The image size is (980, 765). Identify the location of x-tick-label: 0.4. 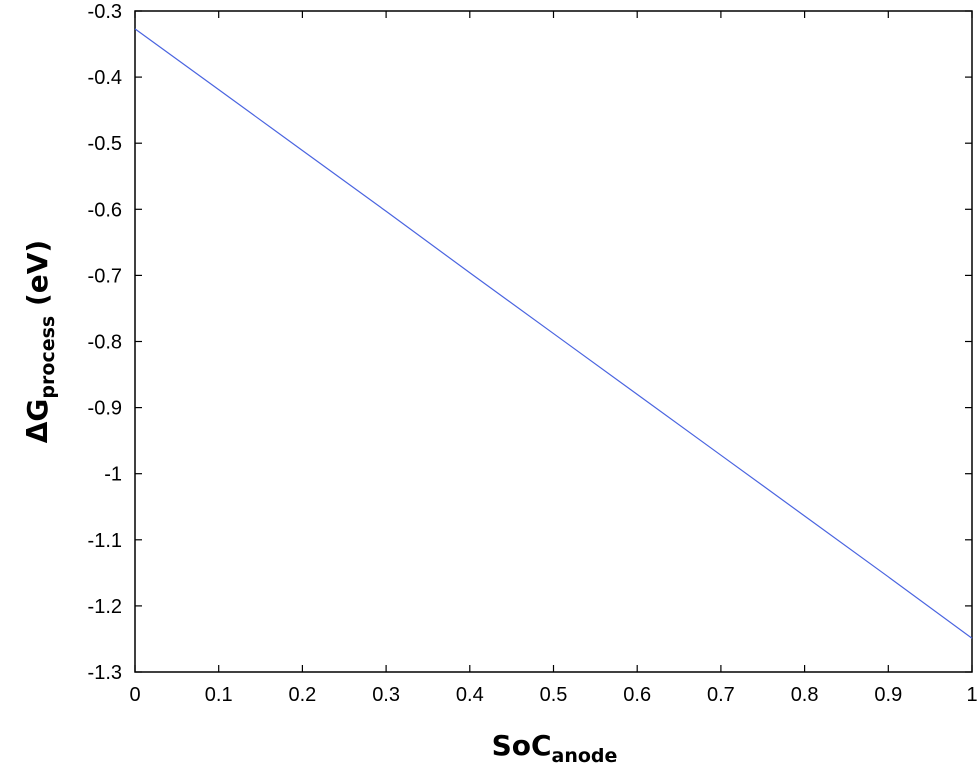
(470, 695).